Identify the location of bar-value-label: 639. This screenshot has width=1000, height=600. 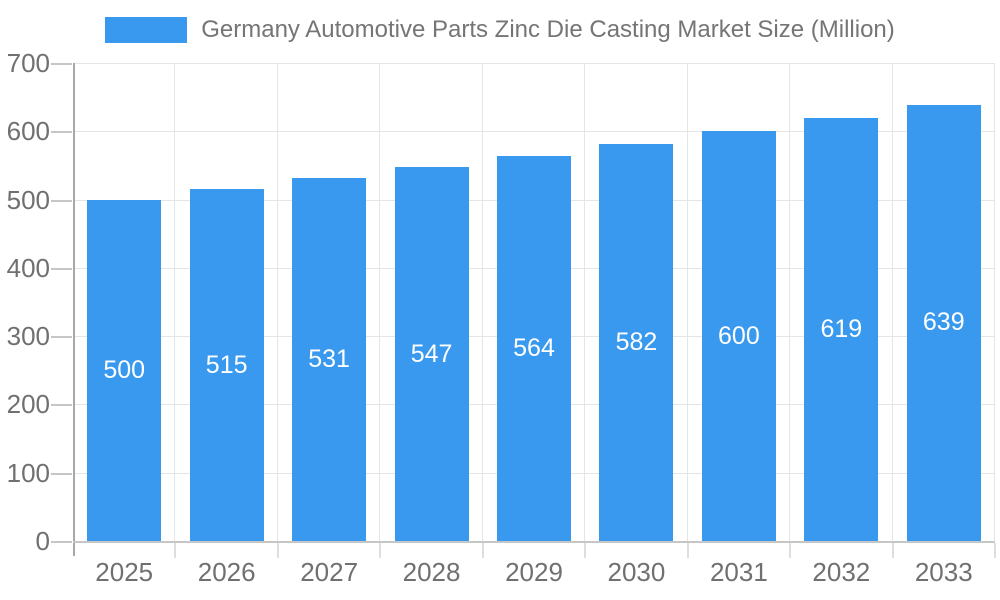
(943, 322).